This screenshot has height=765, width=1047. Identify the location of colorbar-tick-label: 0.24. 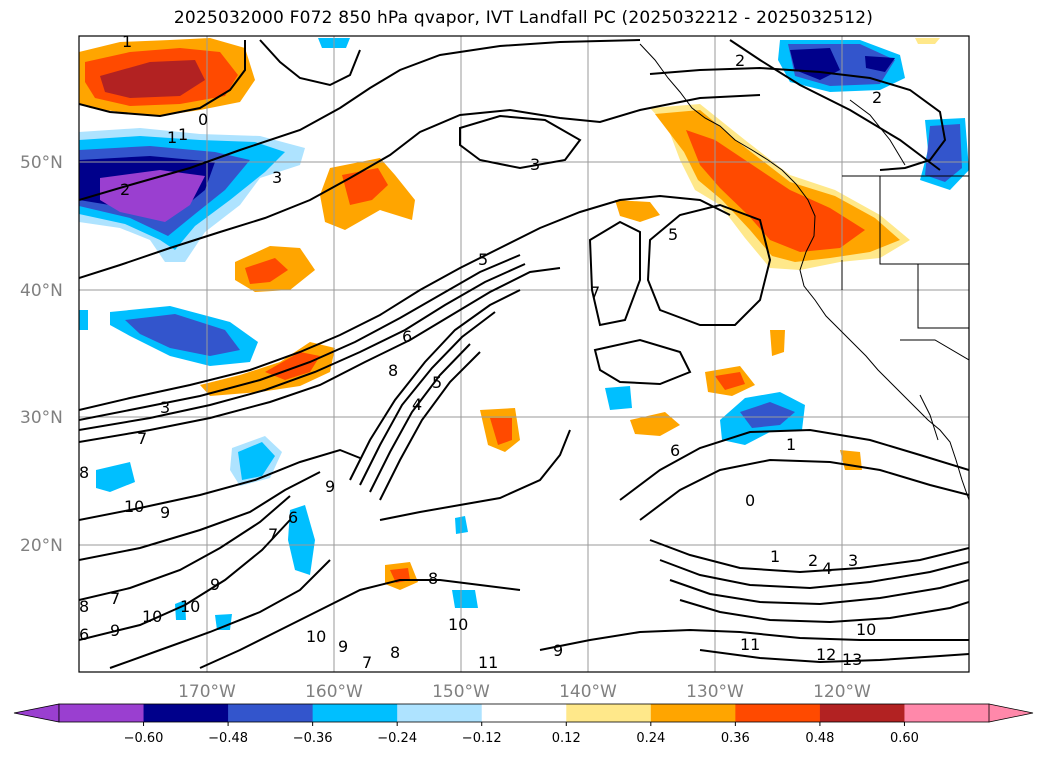
(650, 738).